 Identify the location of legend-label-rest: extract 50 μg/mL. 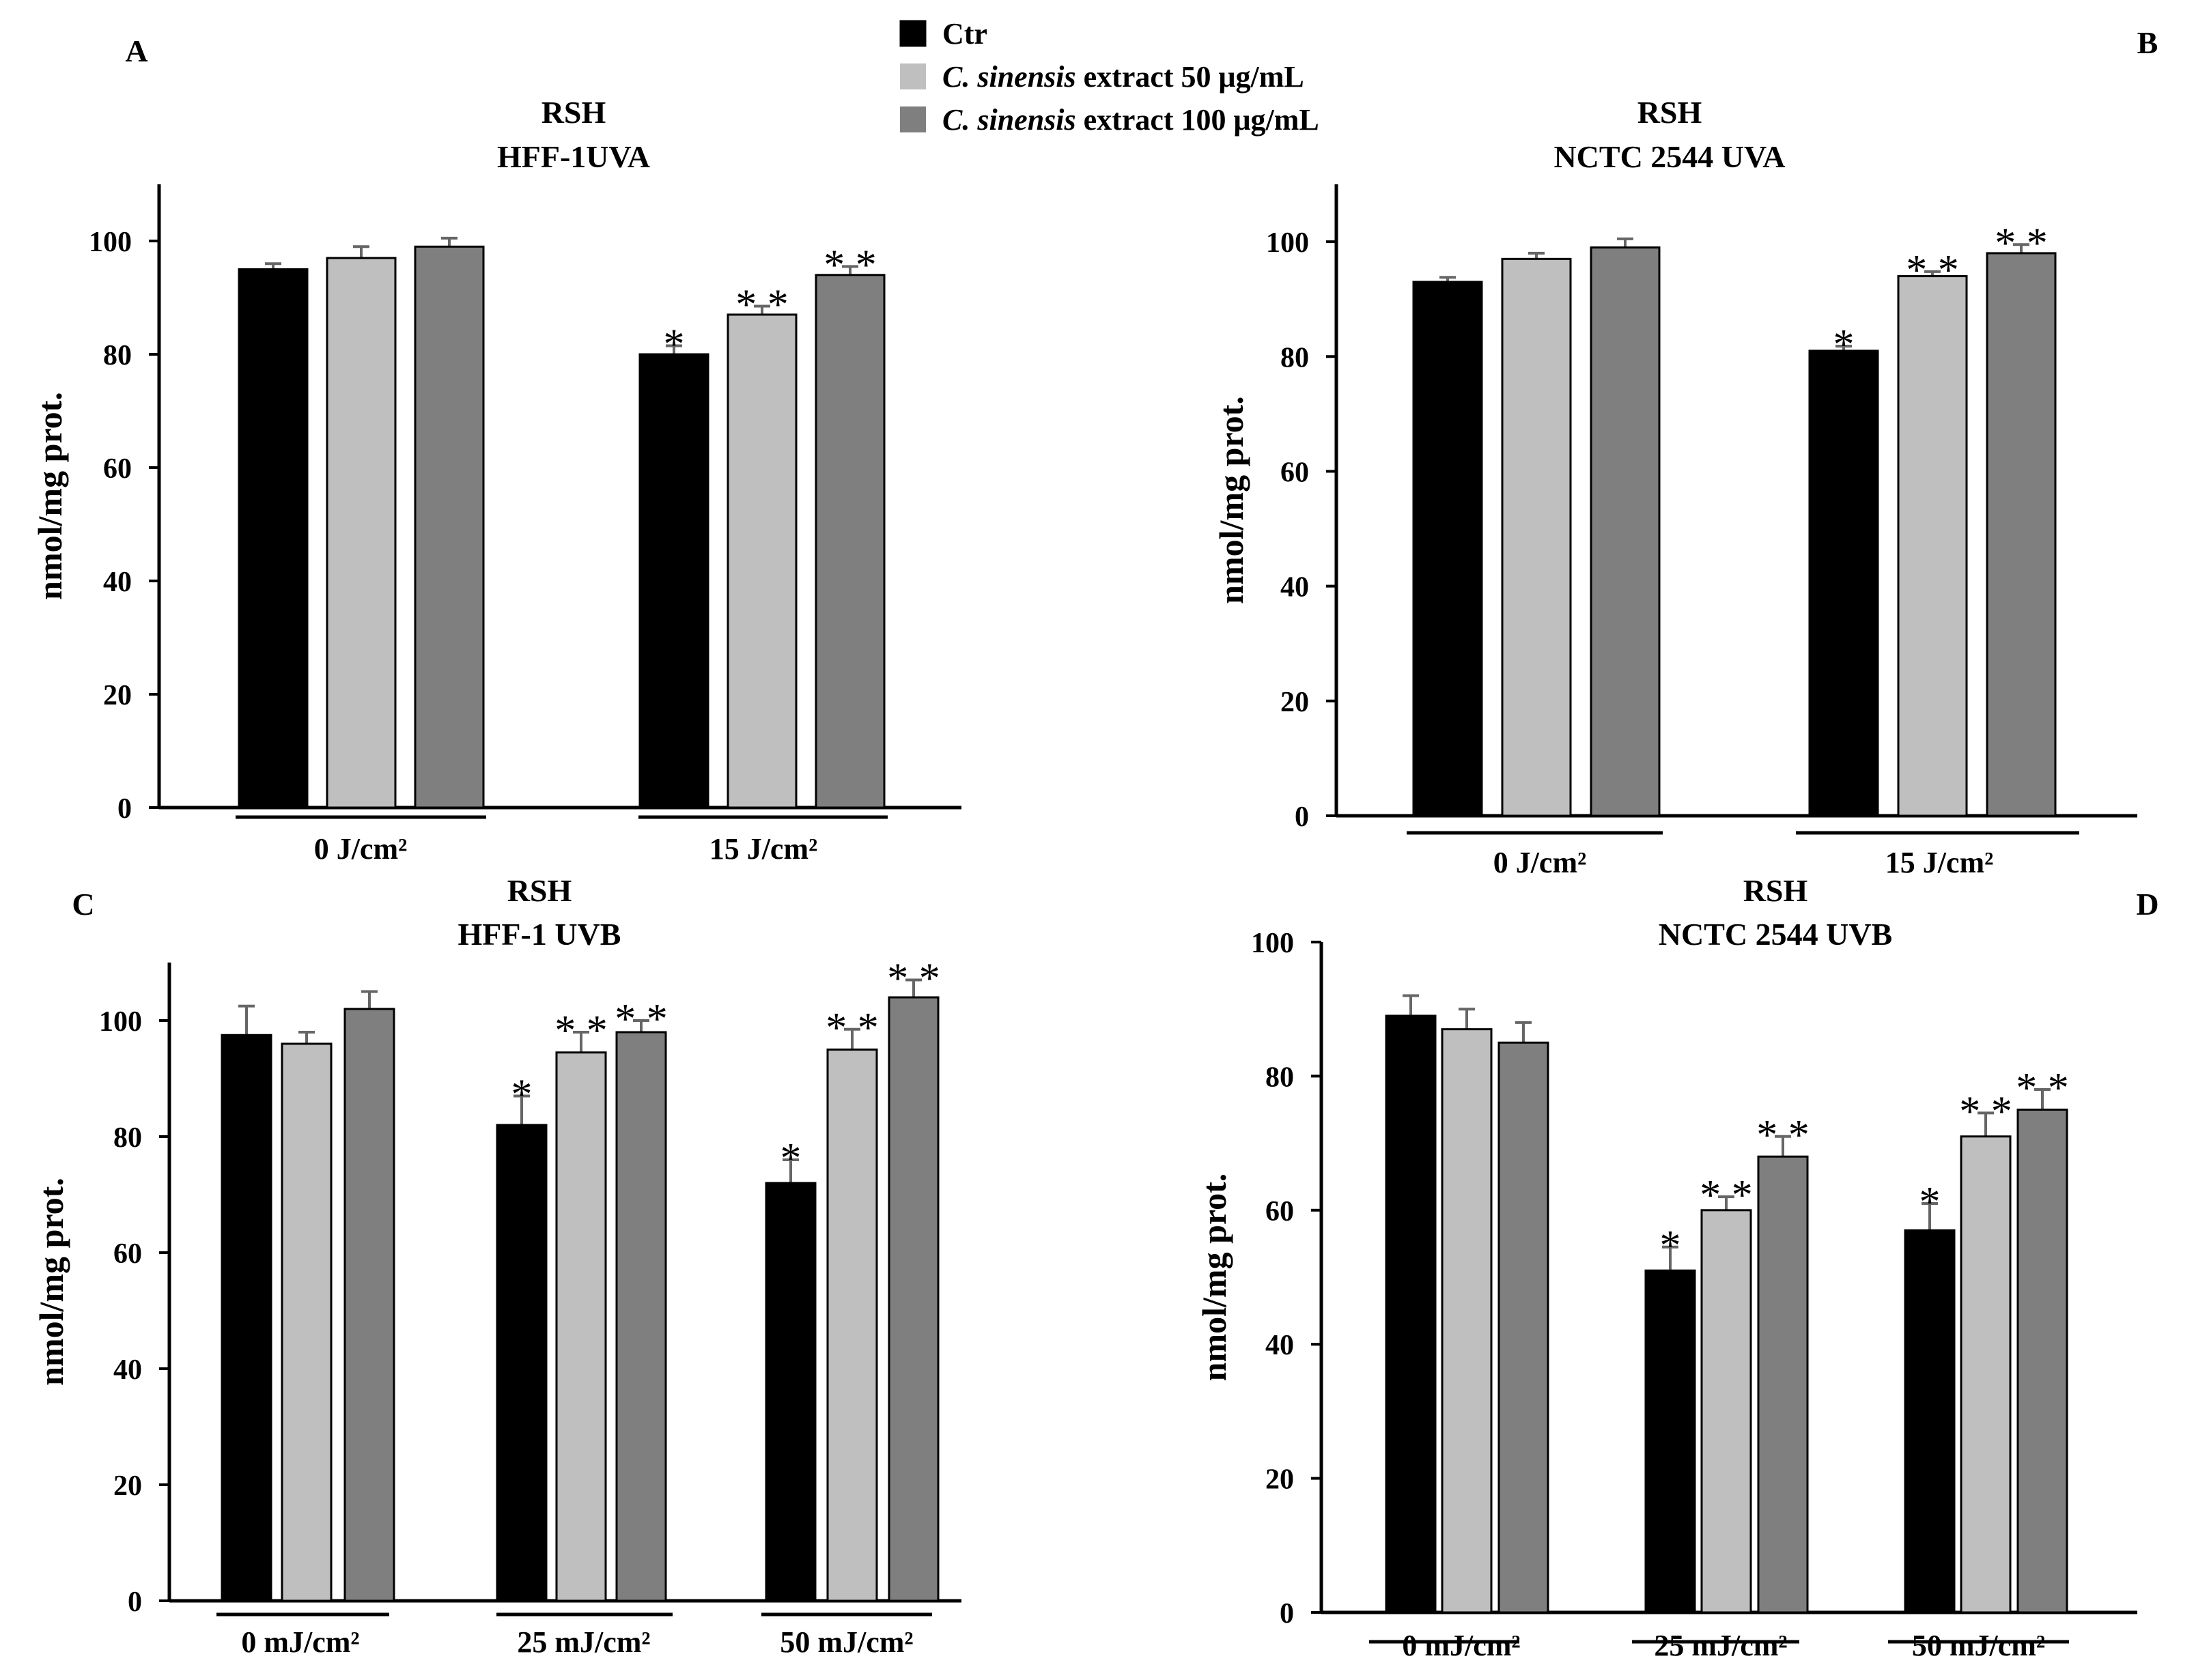
(1190, 77).